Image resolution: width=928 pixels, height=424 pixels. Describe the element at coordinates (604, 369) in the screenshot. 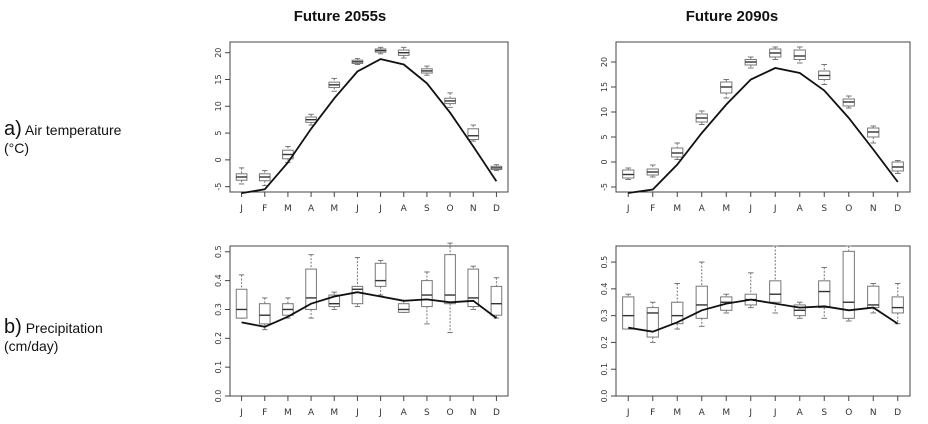

I see `y-tick-label: 0.1` at that location.